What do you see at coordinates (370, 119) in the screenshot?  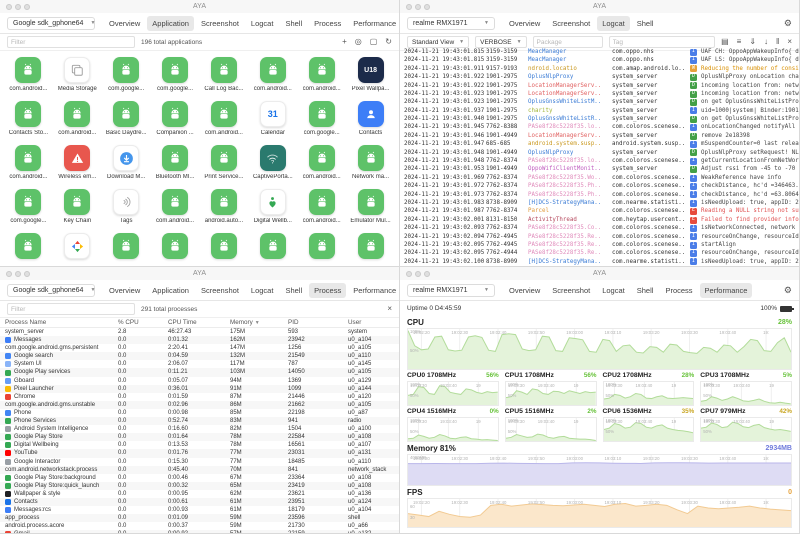 I see `app-item: Contacts` at bounding box center [370, 119].